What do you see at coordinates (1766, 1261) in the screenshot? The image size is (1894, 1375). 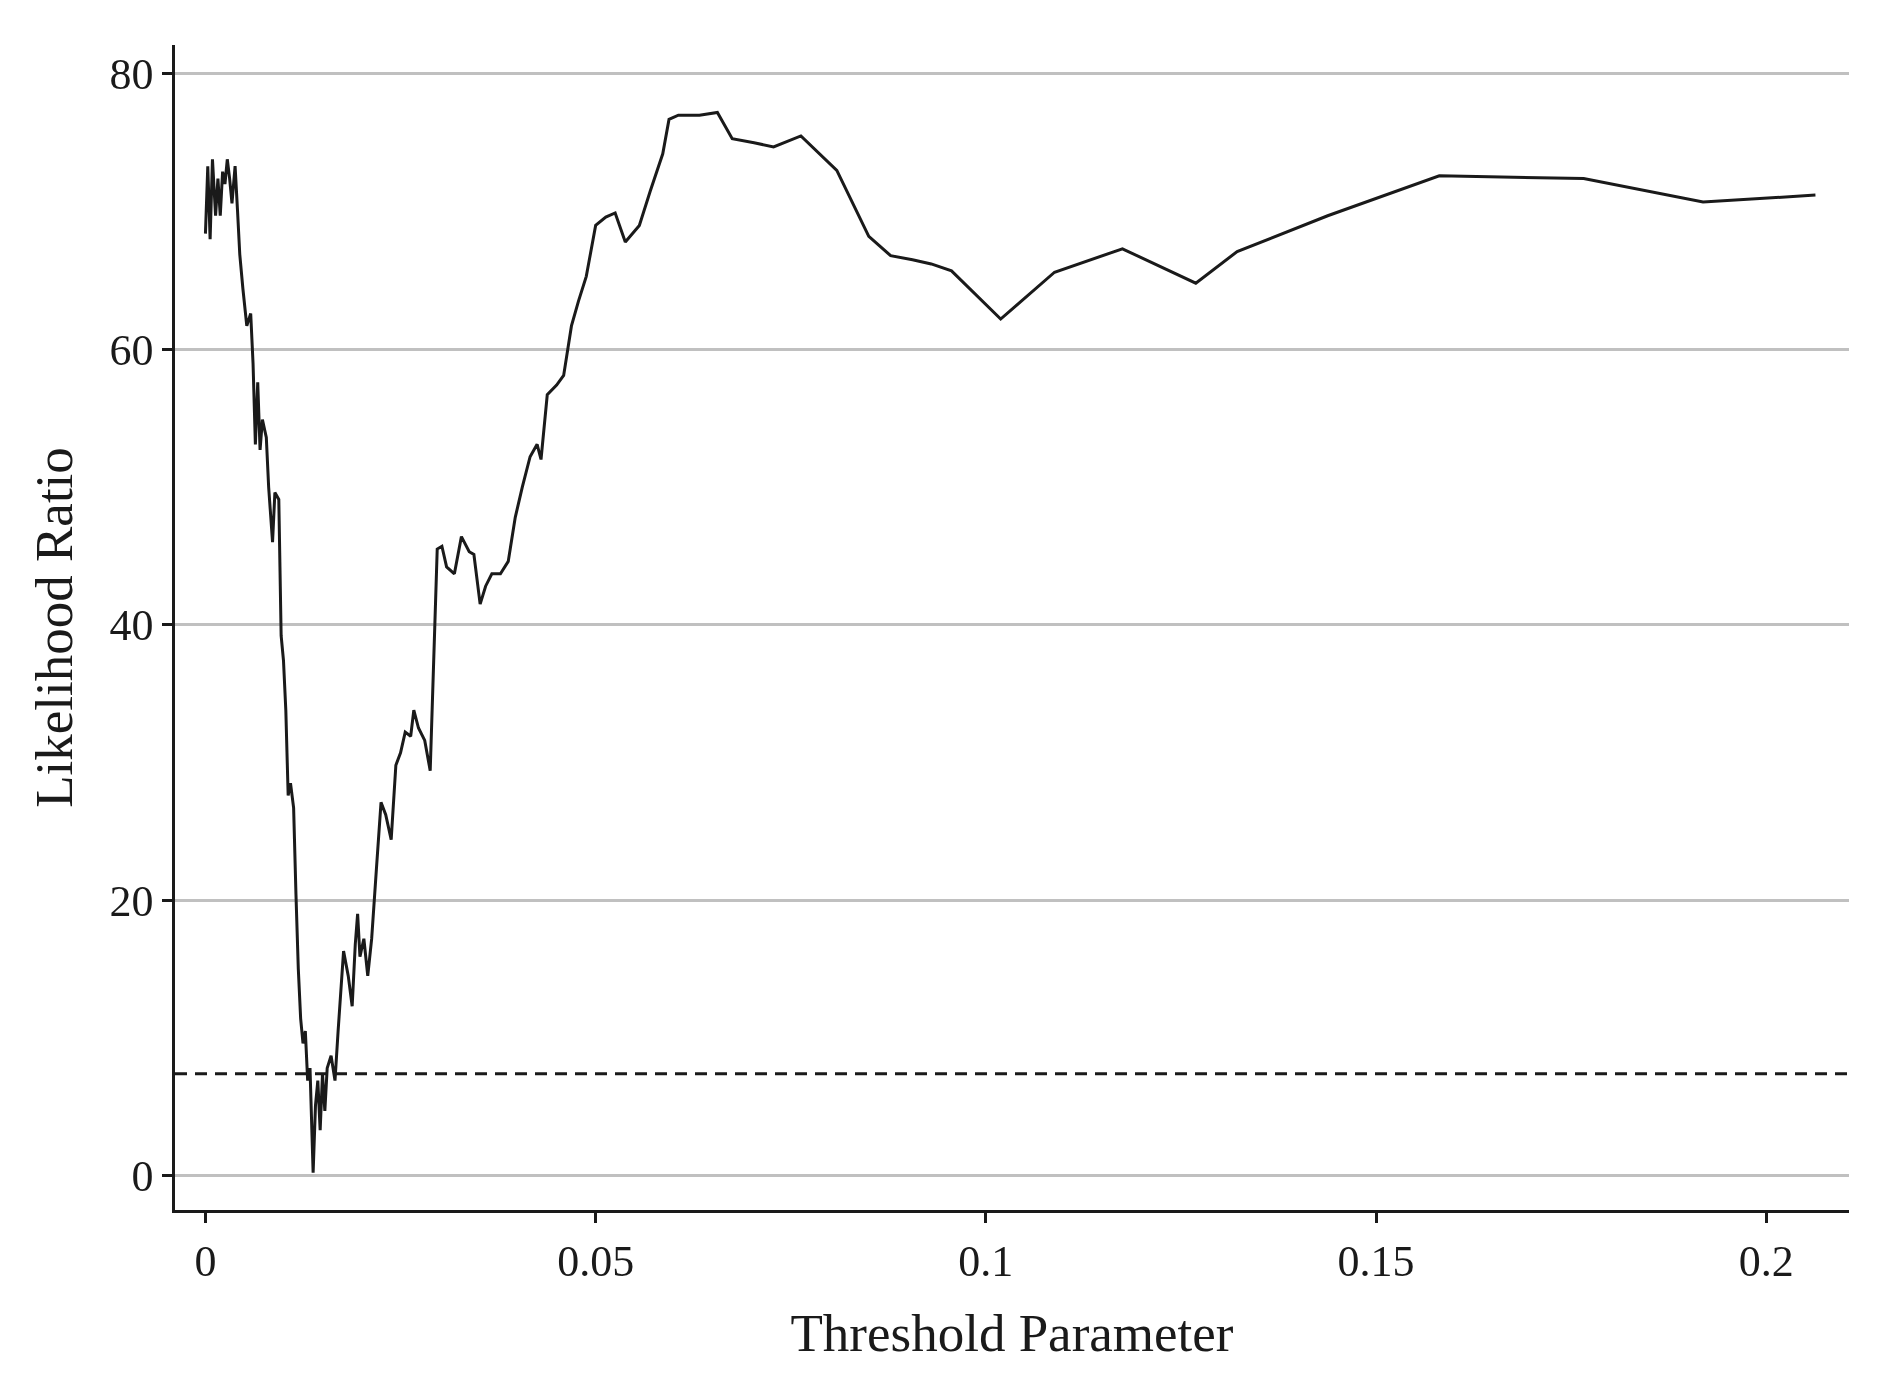 I see `x-tick-label: 0.2` at bounding box center [1766, 1261].